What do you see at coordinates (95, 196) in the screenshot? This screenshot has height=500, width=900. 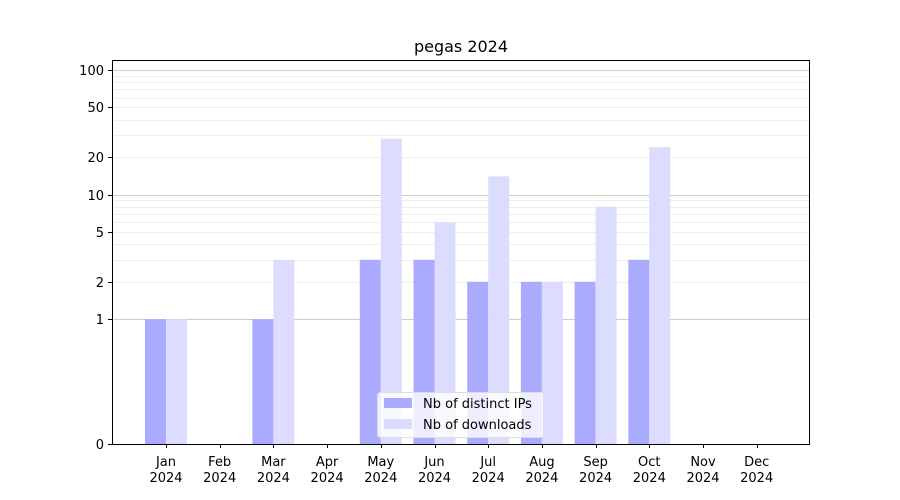 I see `y-tick-label: 10` at bounding box center [95, 196].